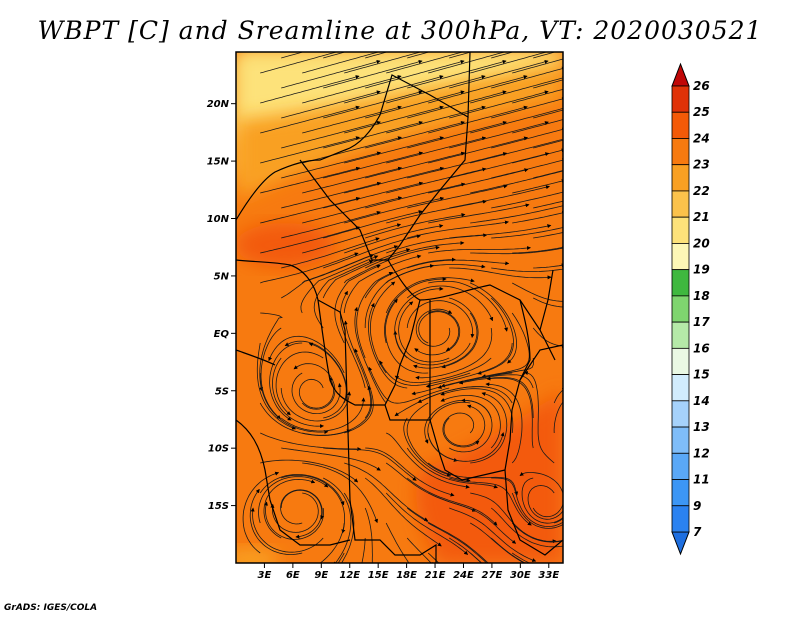 This screenshot has width=800, height=618. I want to click on lat-label: 5S, so click(222, 391).